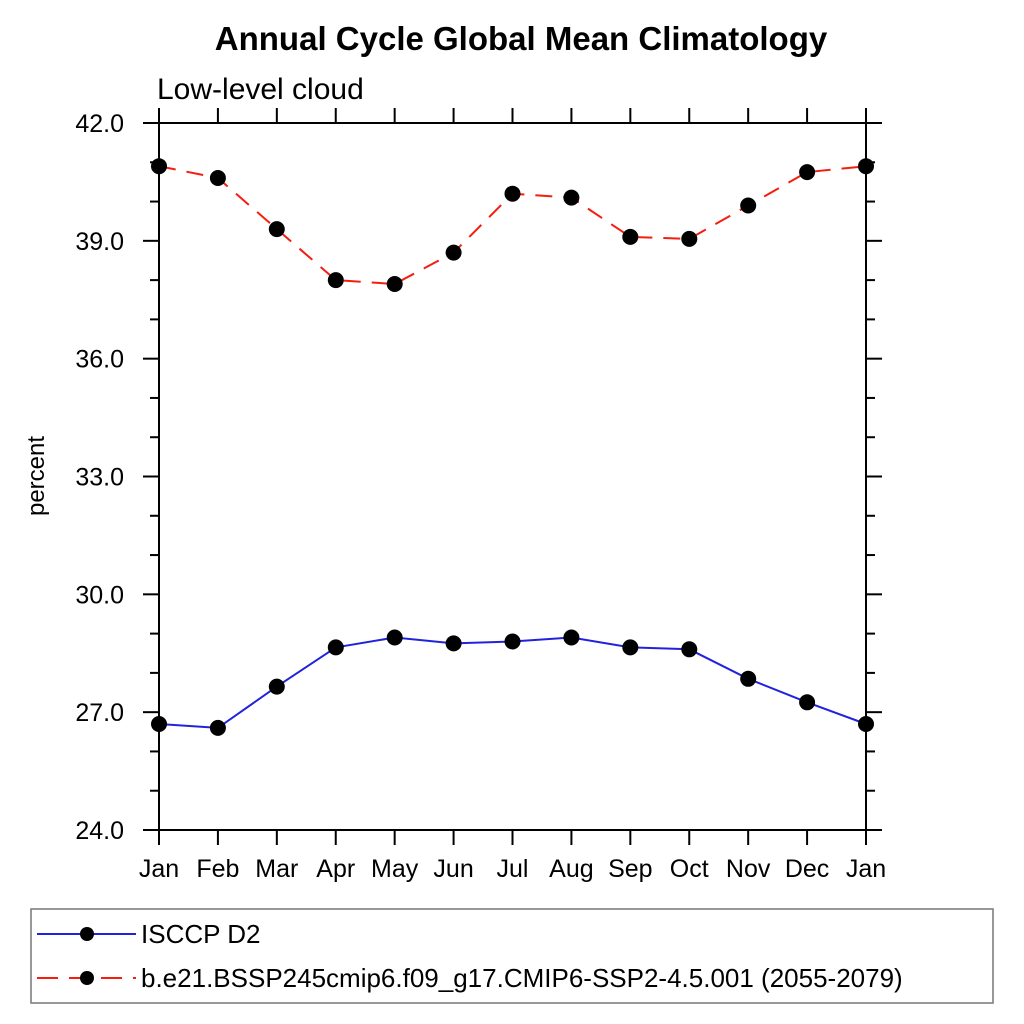 This screenshot has height=1024, width=1024. Describe the element at coordinates (99, 595) in the screenshot. I see `y-tick-label: 30.0` at that location.